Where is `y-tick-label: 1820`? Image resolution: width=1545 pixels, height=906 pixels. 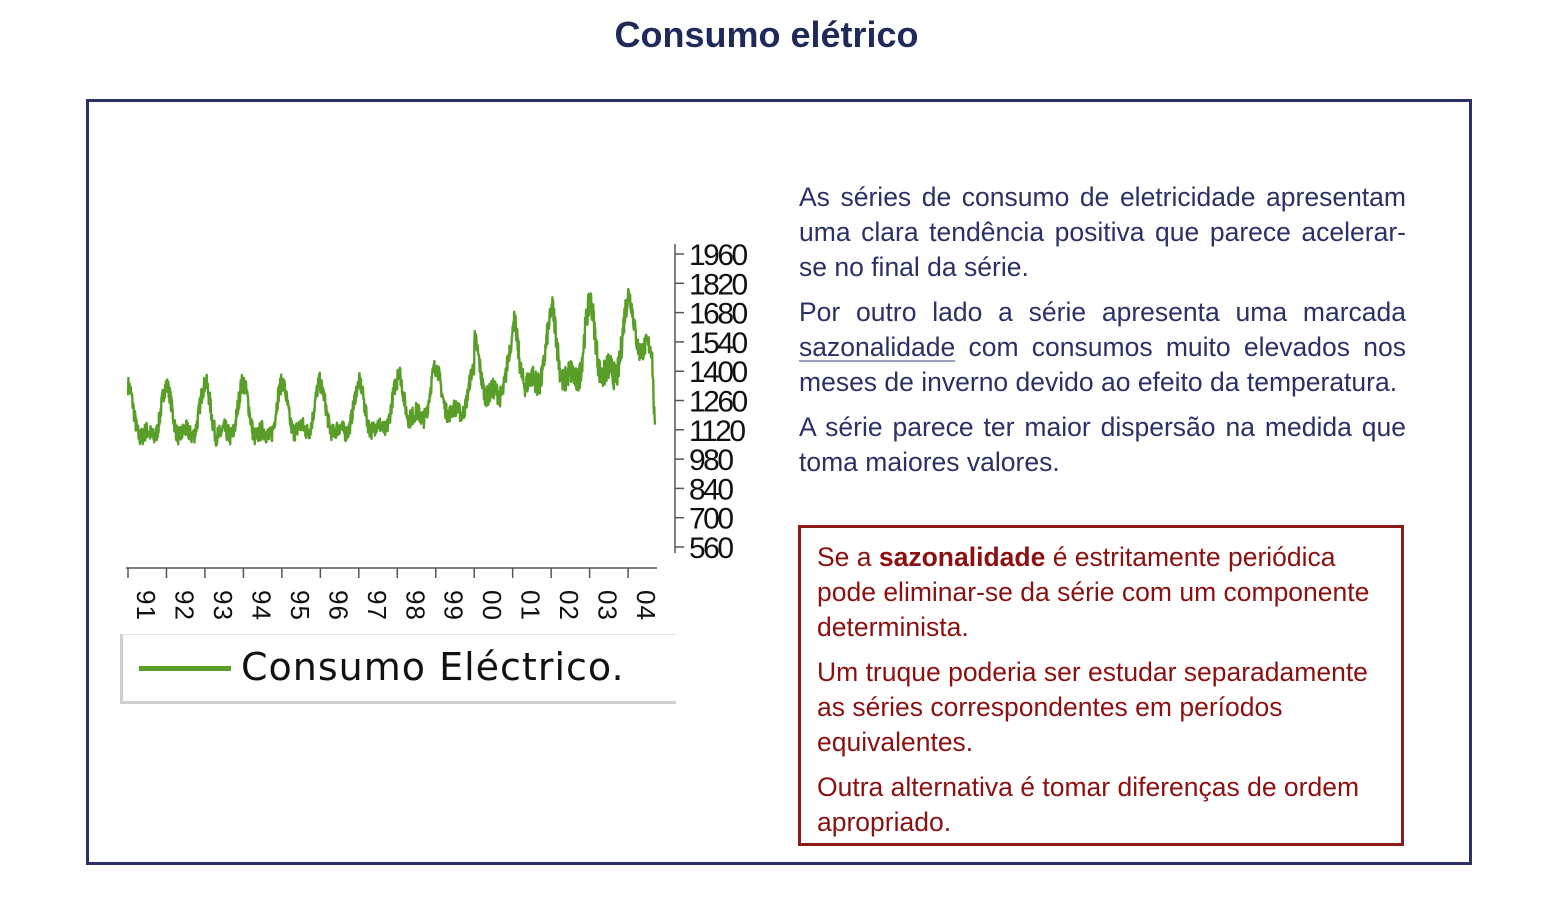 y-tick-label: 1820 is located at coordinates (718, 284).